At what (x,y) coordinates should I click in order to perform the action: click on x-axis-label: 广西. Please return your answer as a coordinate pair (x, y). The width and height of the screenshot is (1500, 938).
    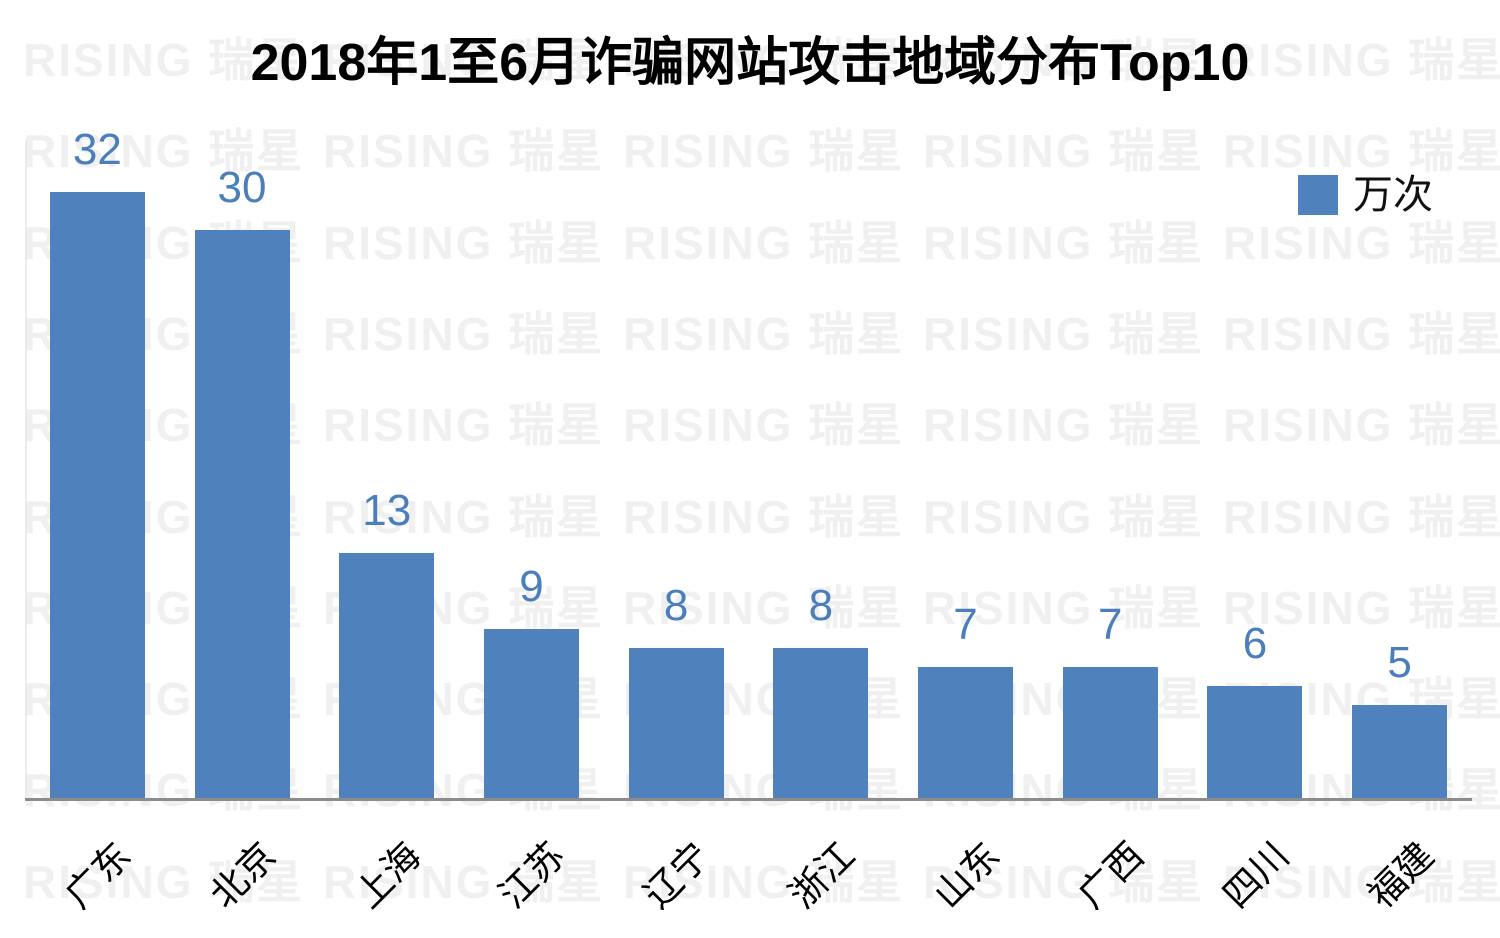
    Looking at the image, I should click on (1111, 875).